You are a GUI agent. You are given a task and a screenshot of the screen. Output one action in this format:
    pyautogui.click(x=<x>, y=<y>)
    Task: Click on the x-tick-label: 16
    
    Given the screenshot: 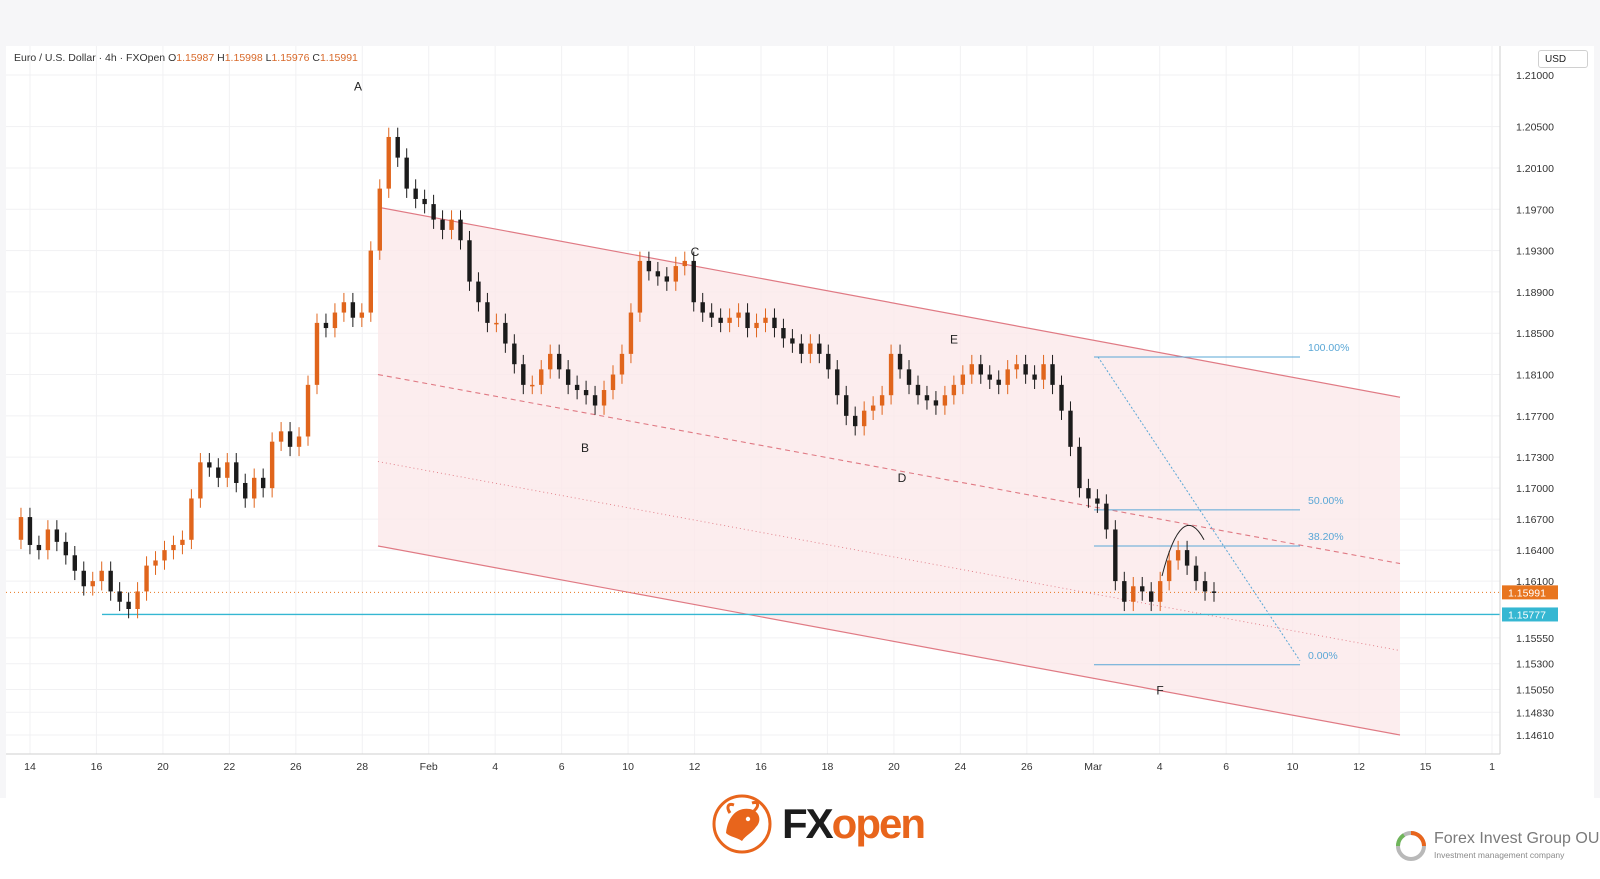 What is the action you would take?
    pyautogui.click(x=761, y=767)
    